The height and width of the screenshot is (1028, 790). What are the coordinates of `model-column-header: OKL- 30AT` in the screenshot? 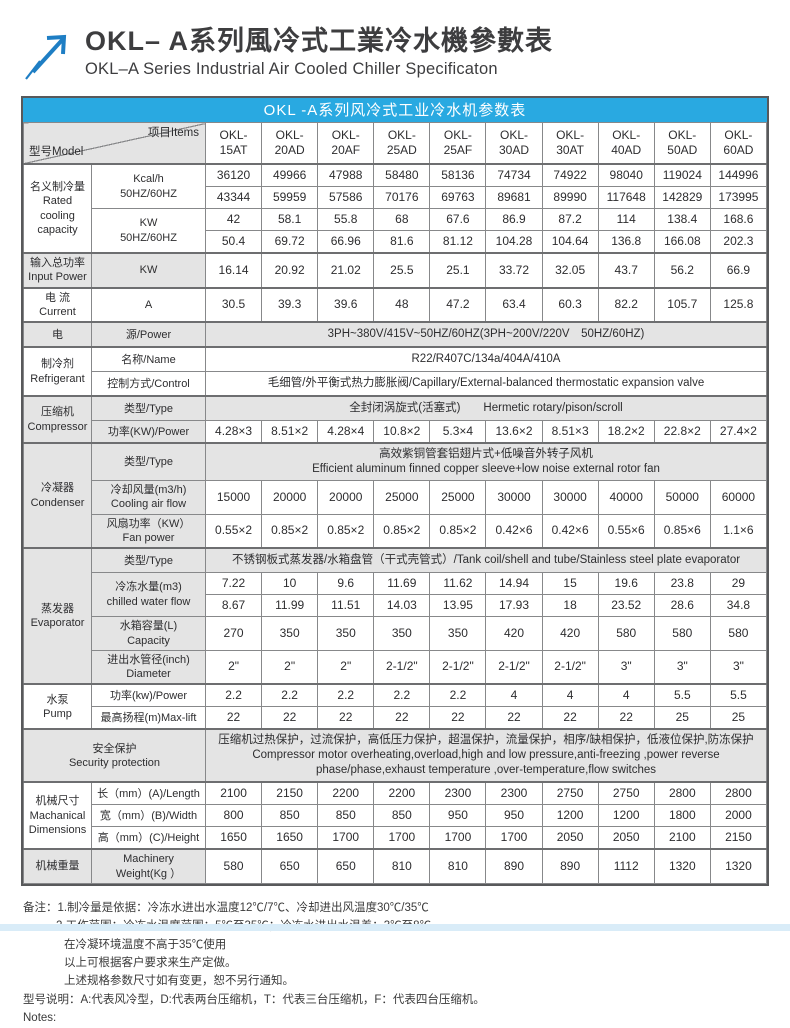 It's located at (570, 143).